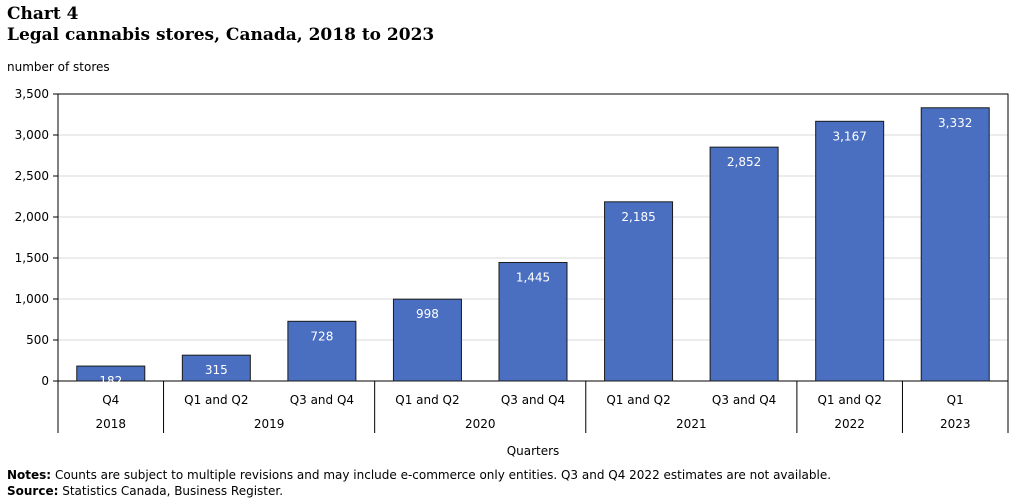  I want to click on x-year-label: 2019, so click(269, 424).